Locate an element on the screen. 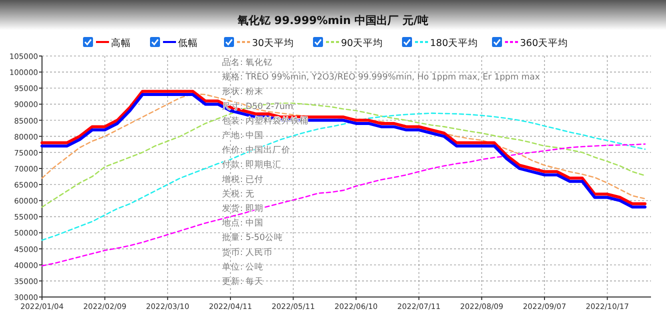 The image size is (666, 322). legend-label: 高幅 is located at coordinates (121, 43).